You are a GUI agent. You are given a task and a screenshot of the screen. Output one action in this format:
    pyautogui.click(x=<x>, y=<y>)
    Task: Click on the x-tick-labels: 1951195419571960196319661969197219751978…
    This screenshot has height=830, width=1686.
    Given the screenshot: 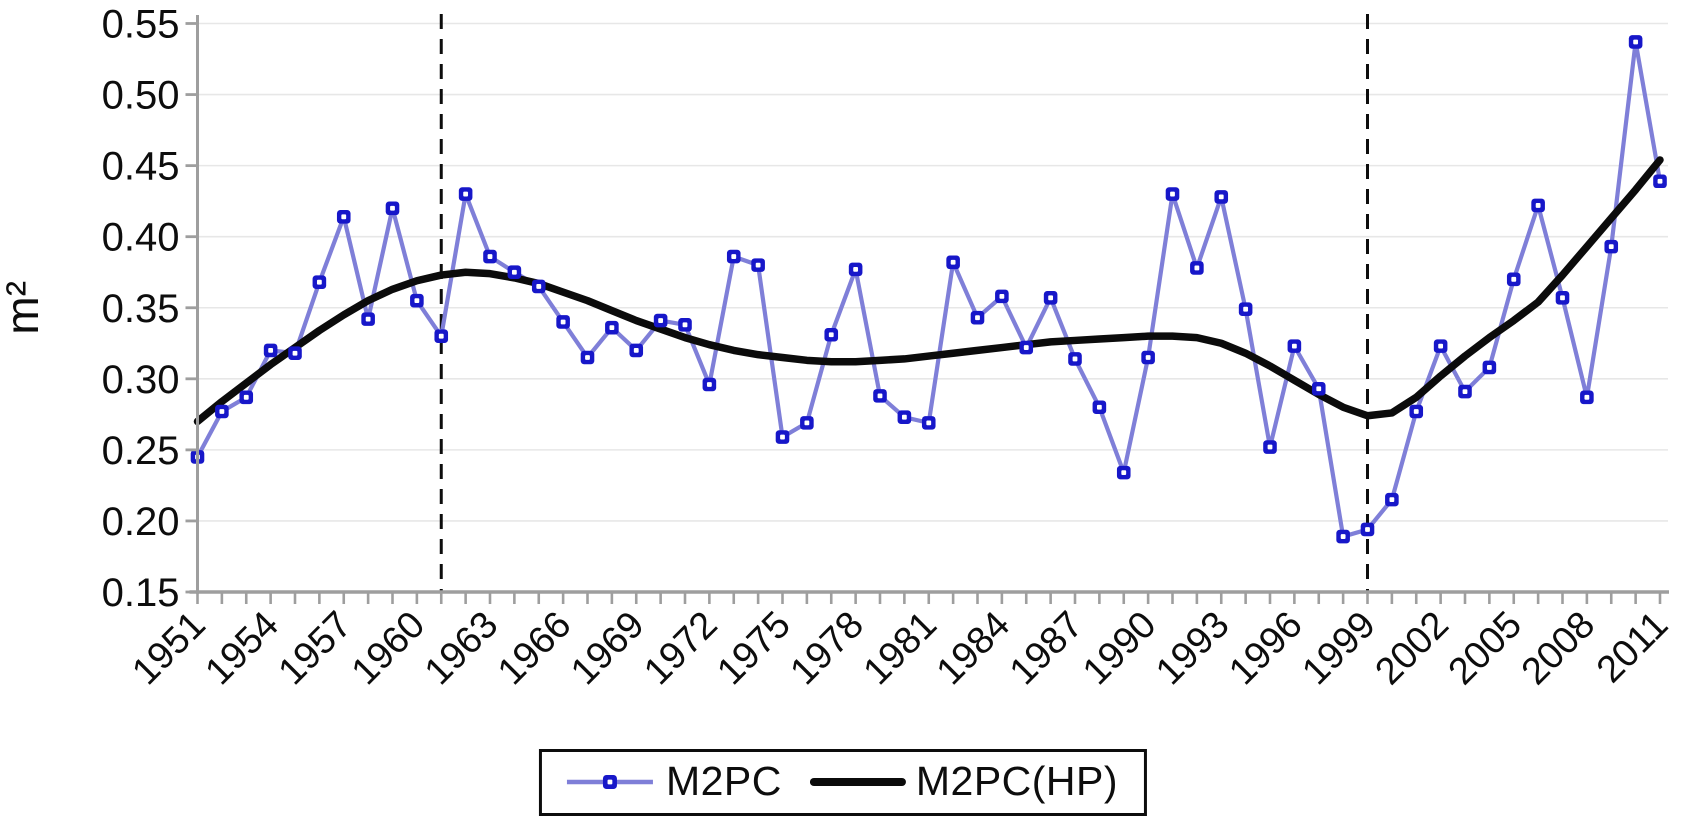 What is the action you would take?
    pyautogui.click(x=900, y=648)
    